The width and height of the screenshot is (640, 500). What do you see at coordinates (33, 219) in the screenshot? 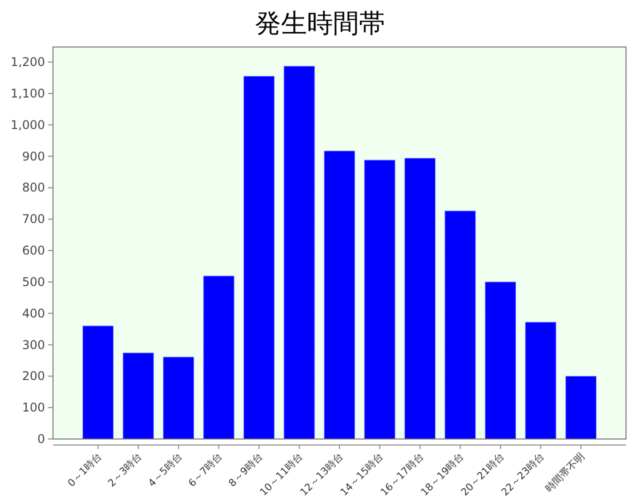
I see `y-tick-label: 700` at bounding box center [33, 219].